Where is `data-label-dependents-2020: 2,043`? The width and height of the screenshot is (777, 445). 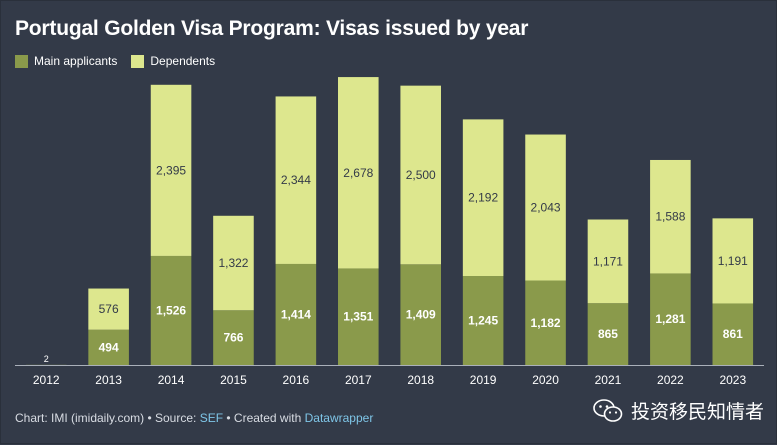
data-label-dependents-2020: 2,043 is located at coordinates (546, 208).